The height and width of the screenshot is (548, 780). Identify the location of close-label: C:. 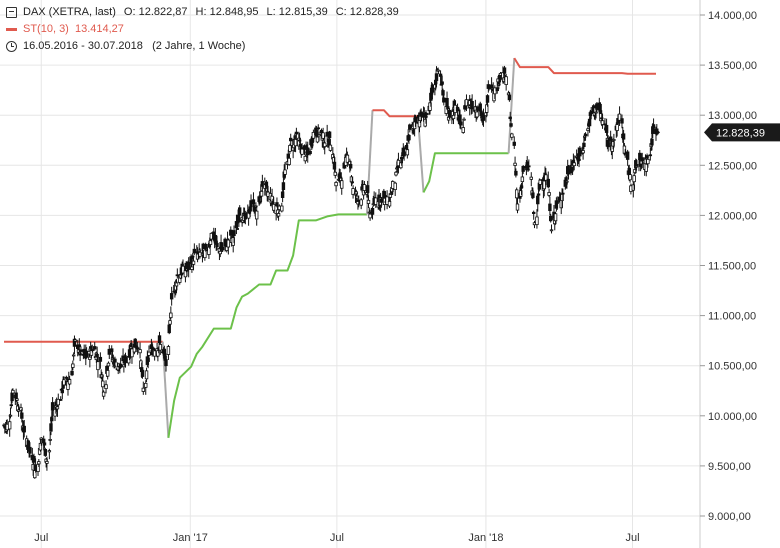
(341, 12).